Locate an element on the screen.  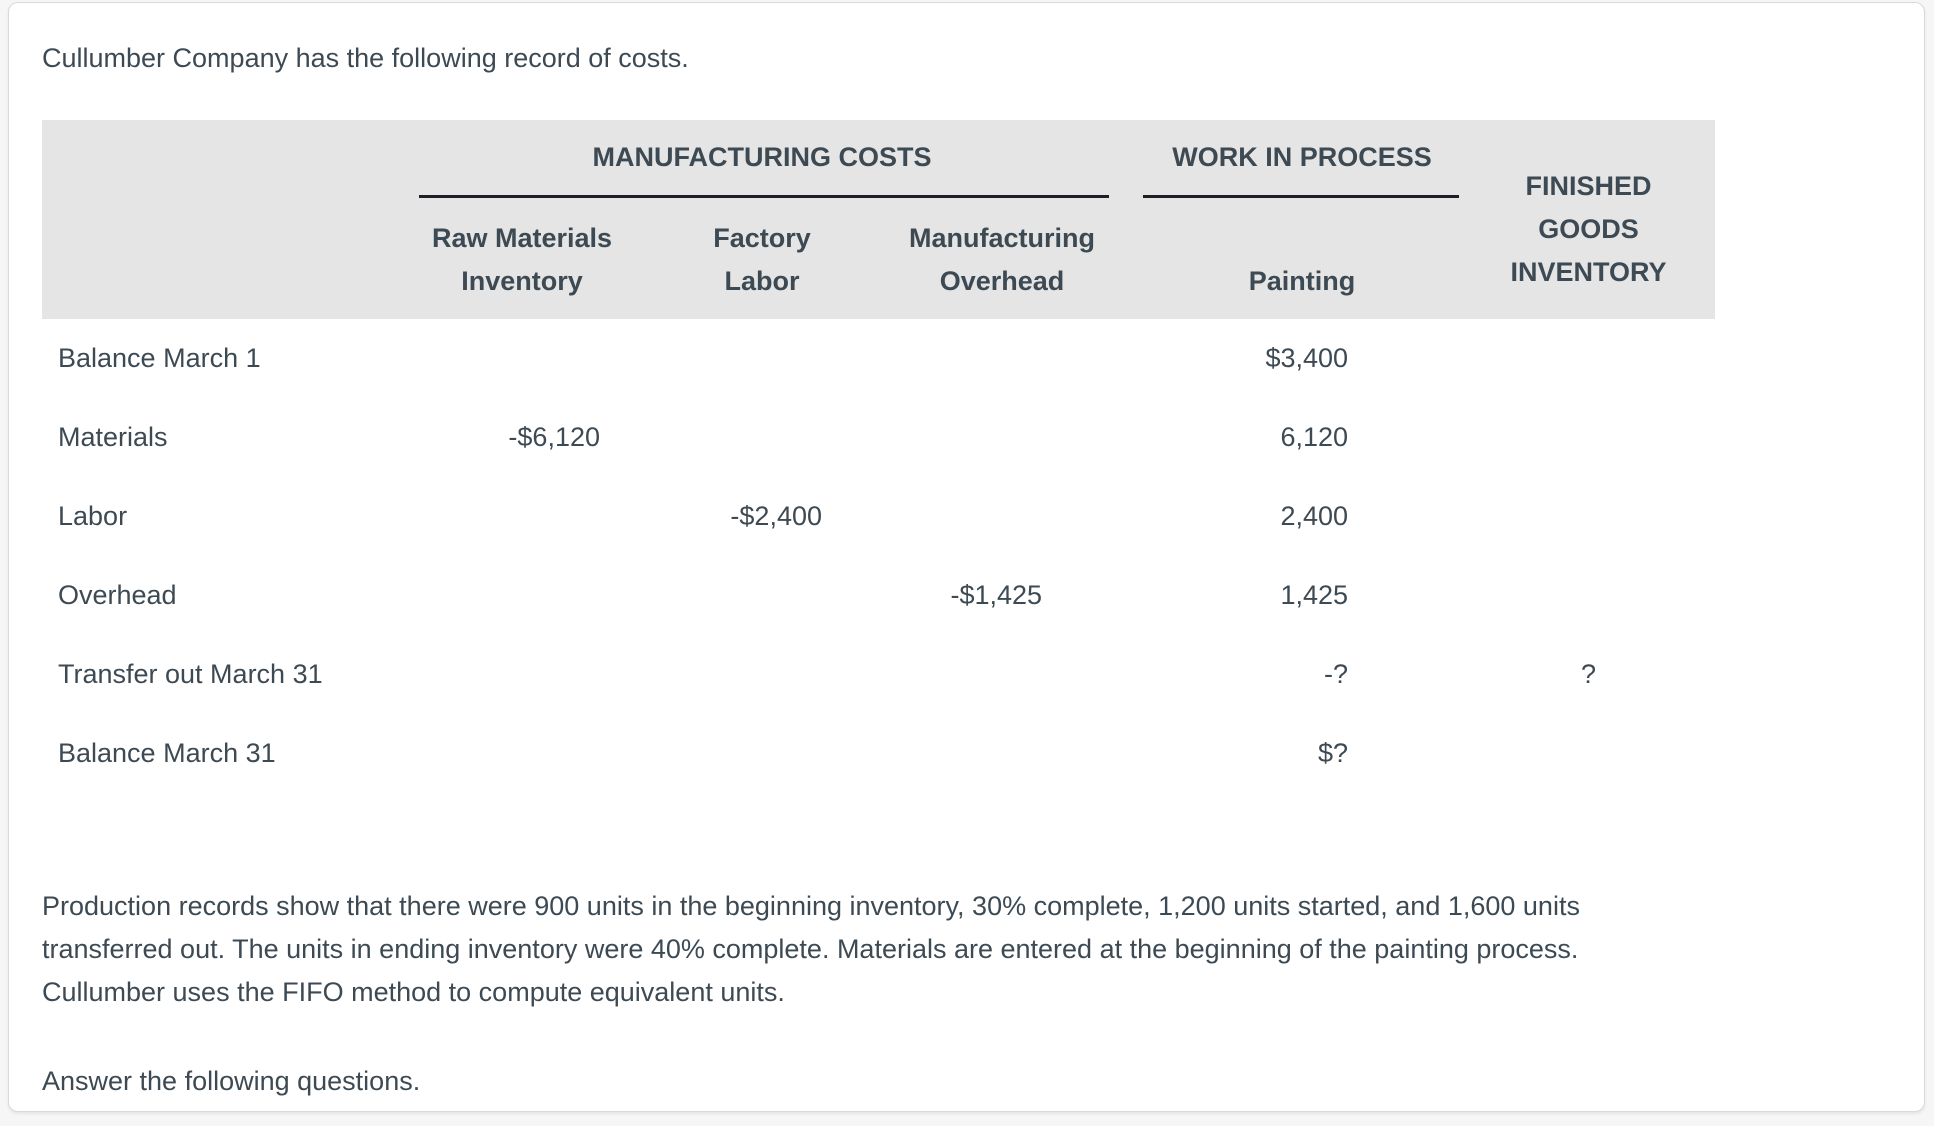
row-label: Balance March 31 is located at coordinates (212, 753).